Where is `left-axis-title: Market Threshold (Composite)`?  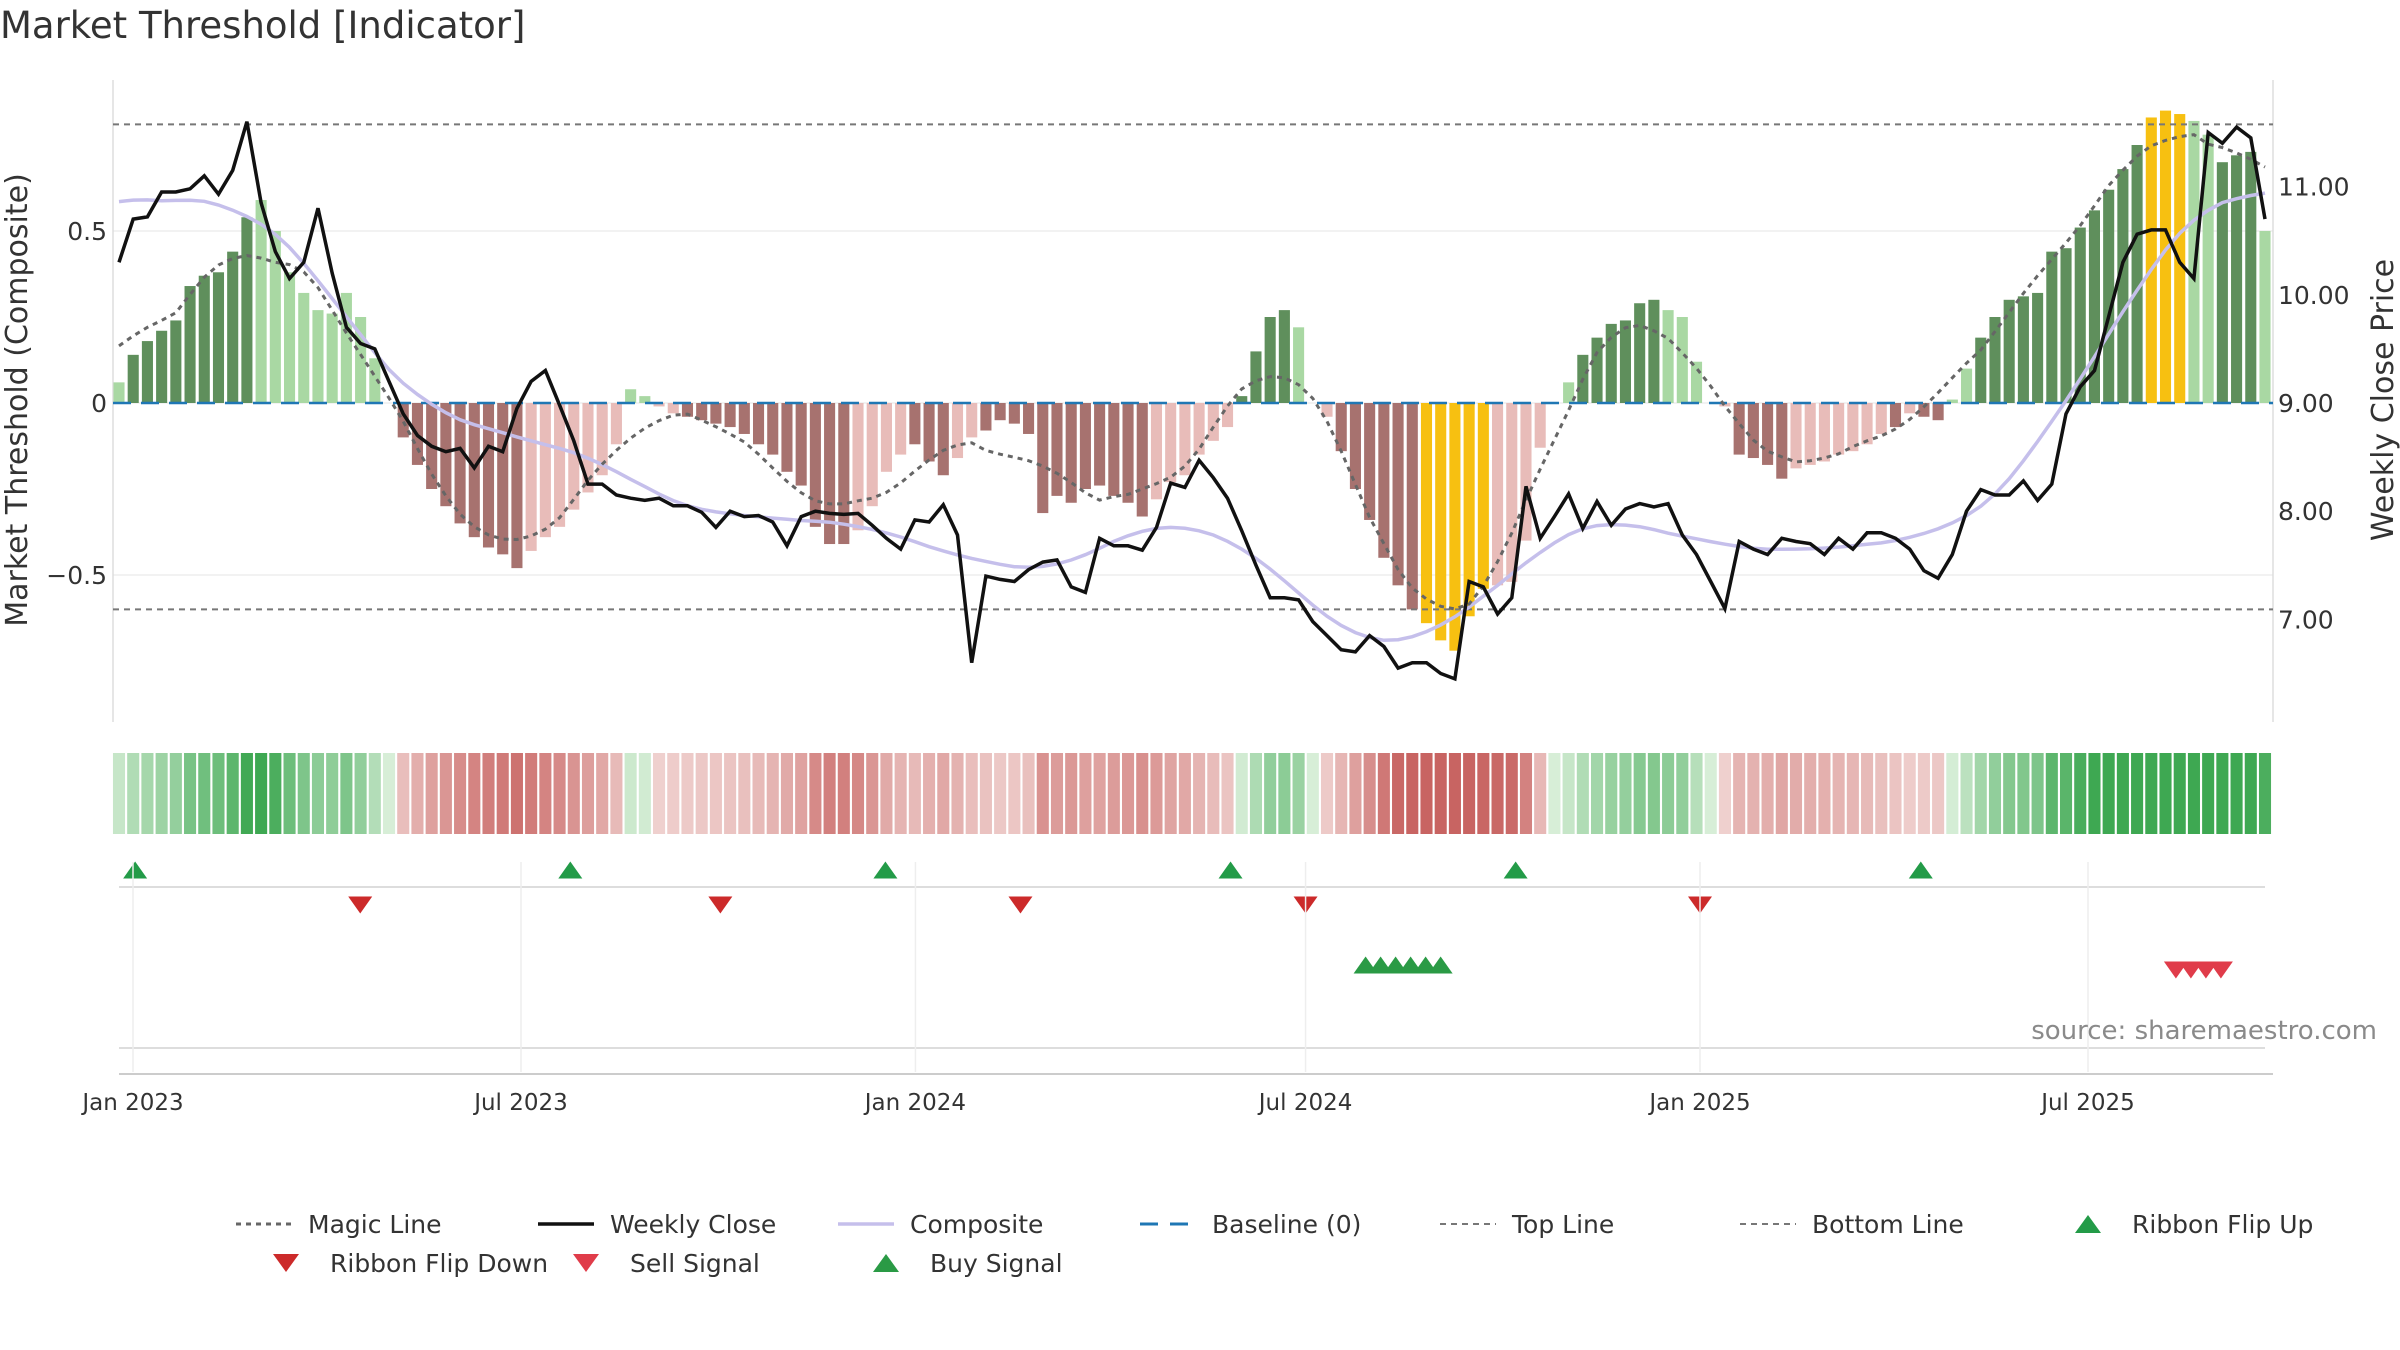
left-axis-title: Market Threshold (Composite) is located at coordinates (17, 400).